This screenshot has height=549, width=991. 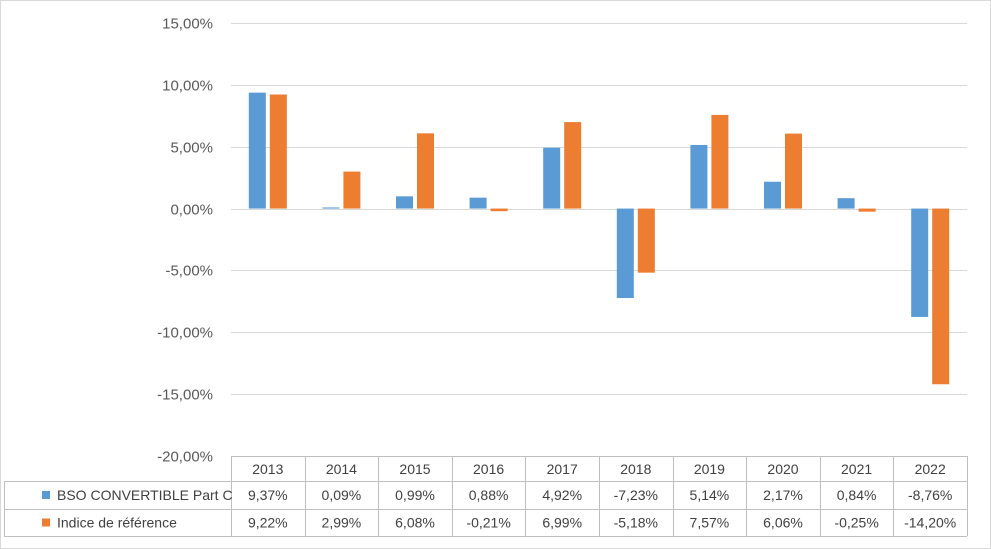 I want to click on x-category-label: 2014, so click(x=341, y=469).